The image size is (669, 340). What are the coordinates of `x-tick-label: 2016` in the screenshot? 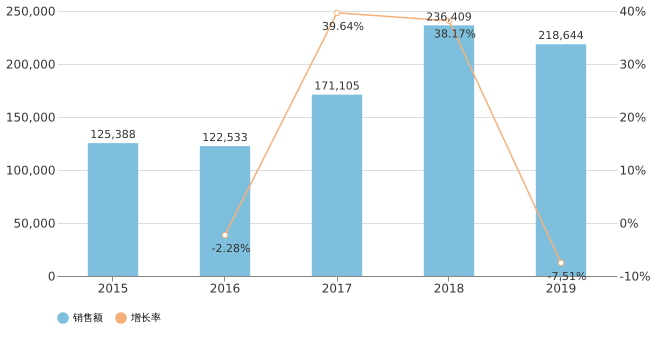 It's located at (225, 289).